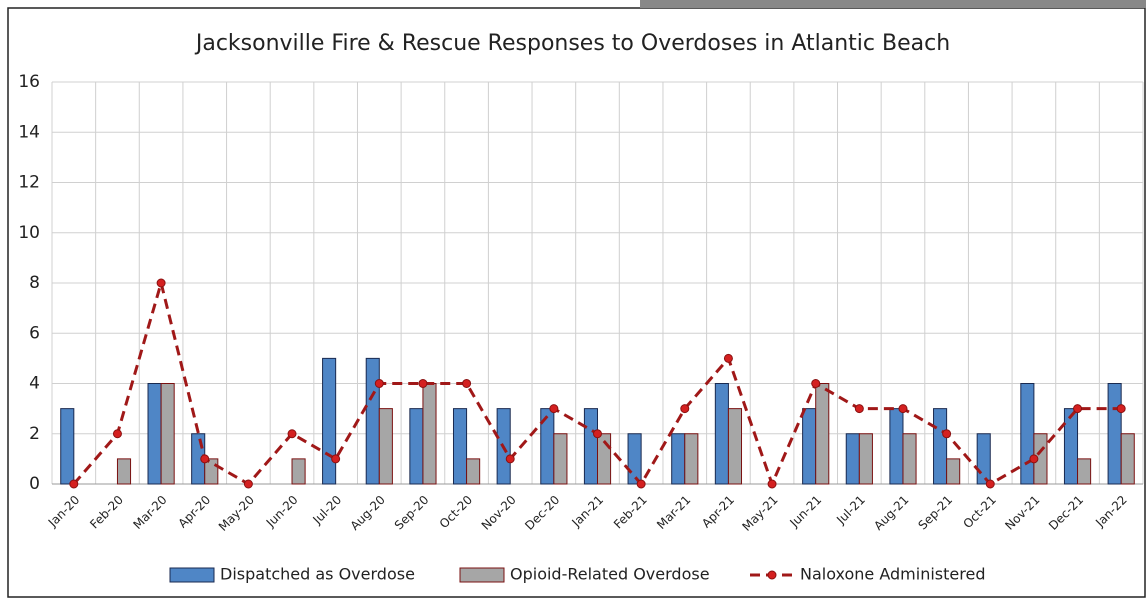 This screenshot has height=602, width=1146. I want to click on y-tick-label: 8, so click(34, 283).